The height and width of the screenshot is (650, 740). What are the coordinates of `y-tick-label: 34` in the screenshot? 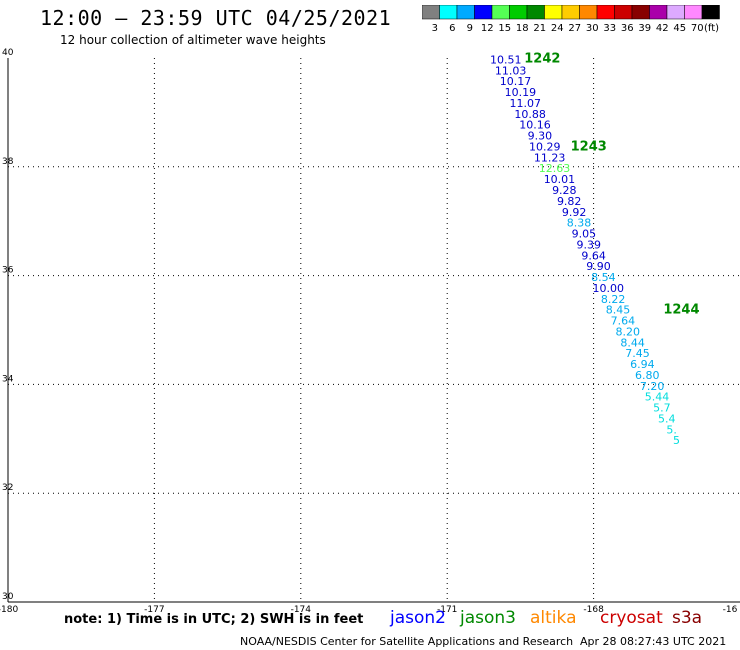 It's located at (8, 379).